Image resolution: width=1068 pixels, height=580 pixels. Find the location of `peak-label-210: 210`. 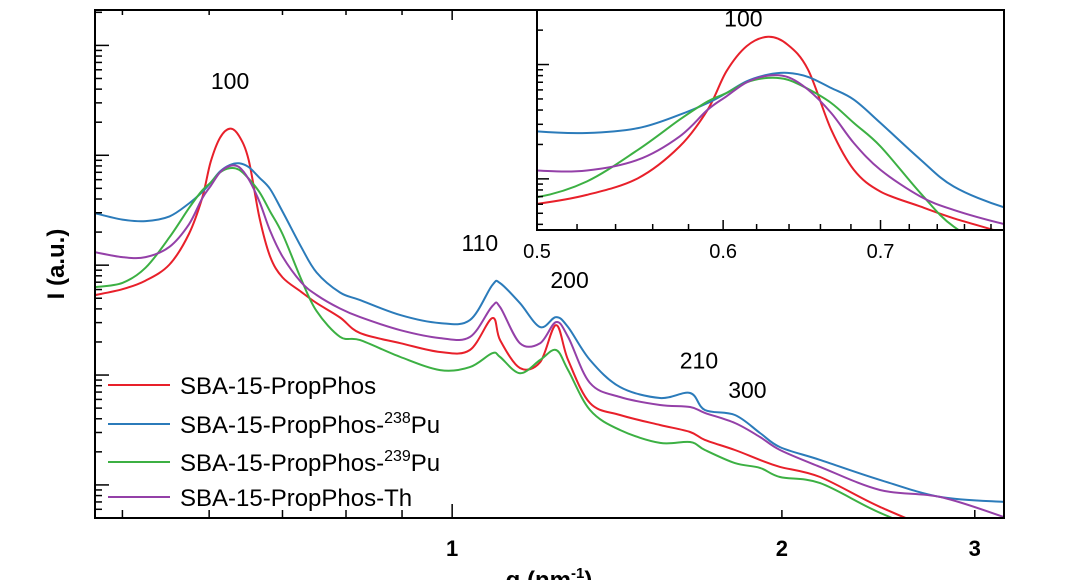

peak-label-210: 210 is located at coordinates (699, 360).